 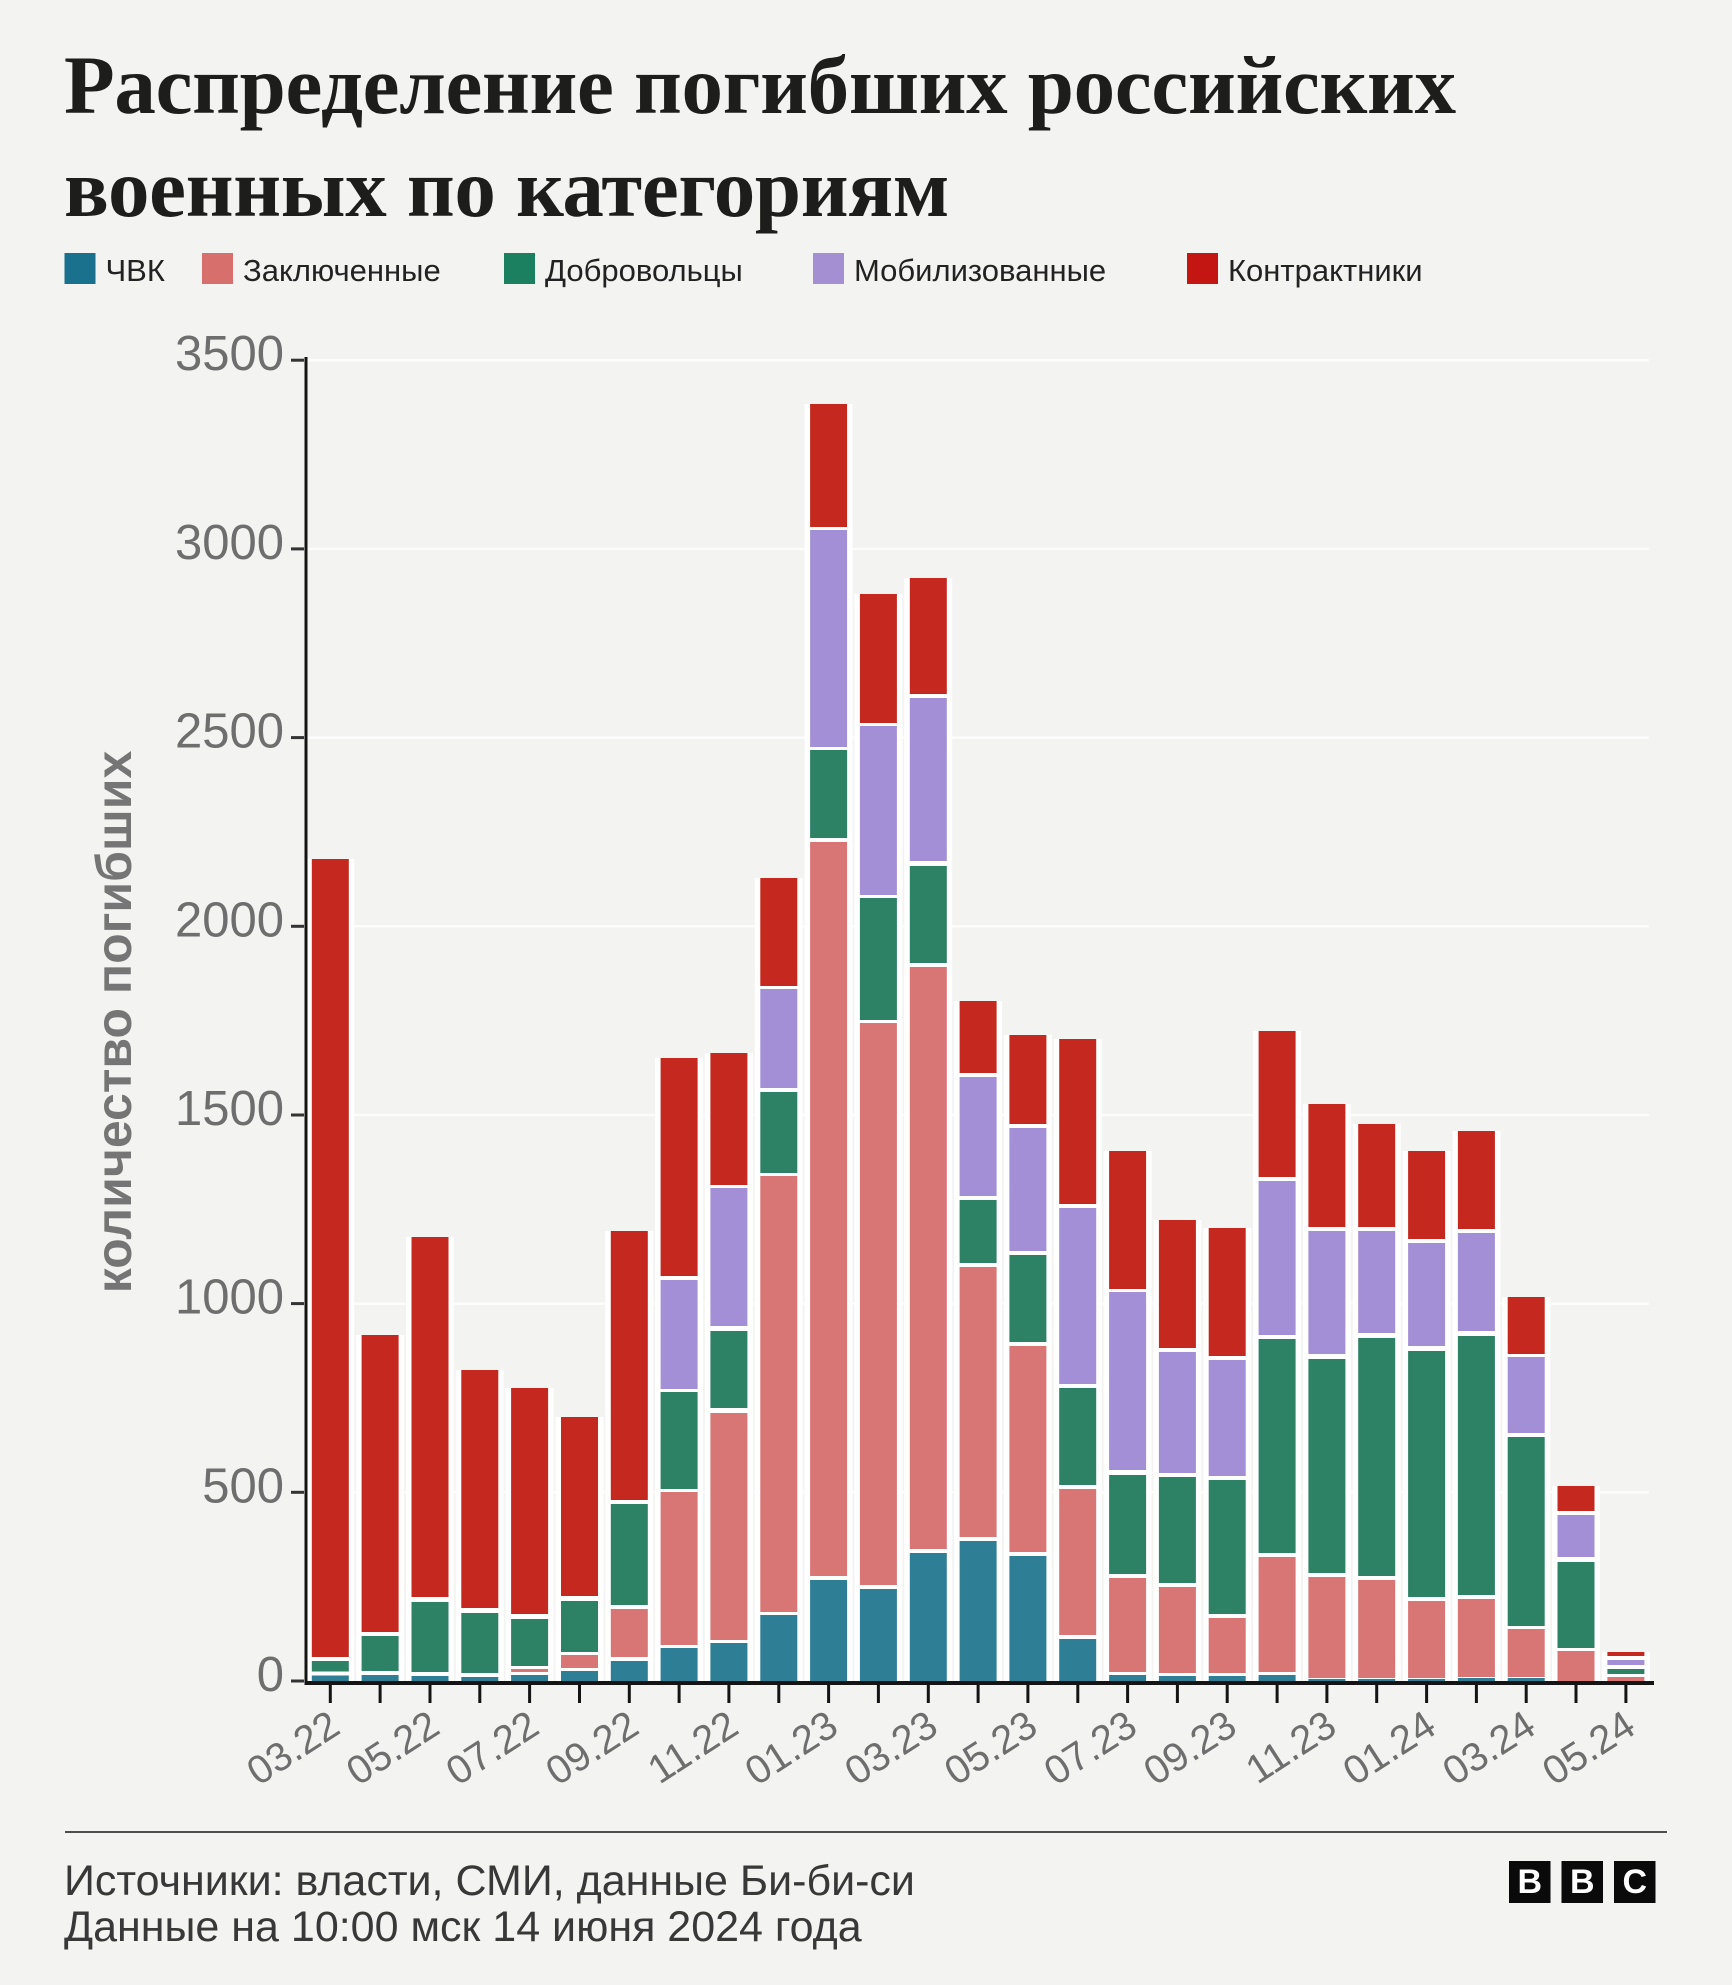 What do you see at coordinates (135, 270) in the screenshot?
I see `svg-text: ЧВК` at bounding box center [135, 270].